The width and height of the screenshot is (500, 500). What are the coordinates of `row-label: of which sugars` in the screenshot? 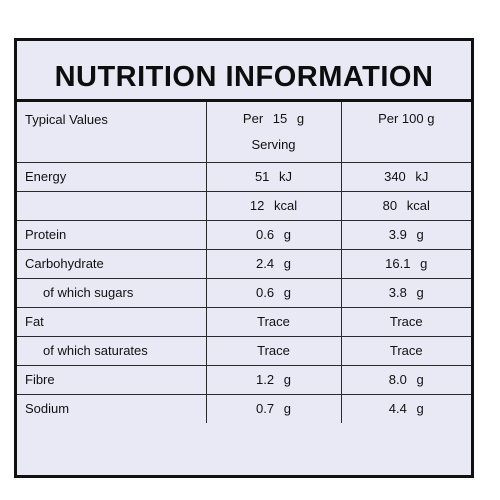 It's located at (112, 292).